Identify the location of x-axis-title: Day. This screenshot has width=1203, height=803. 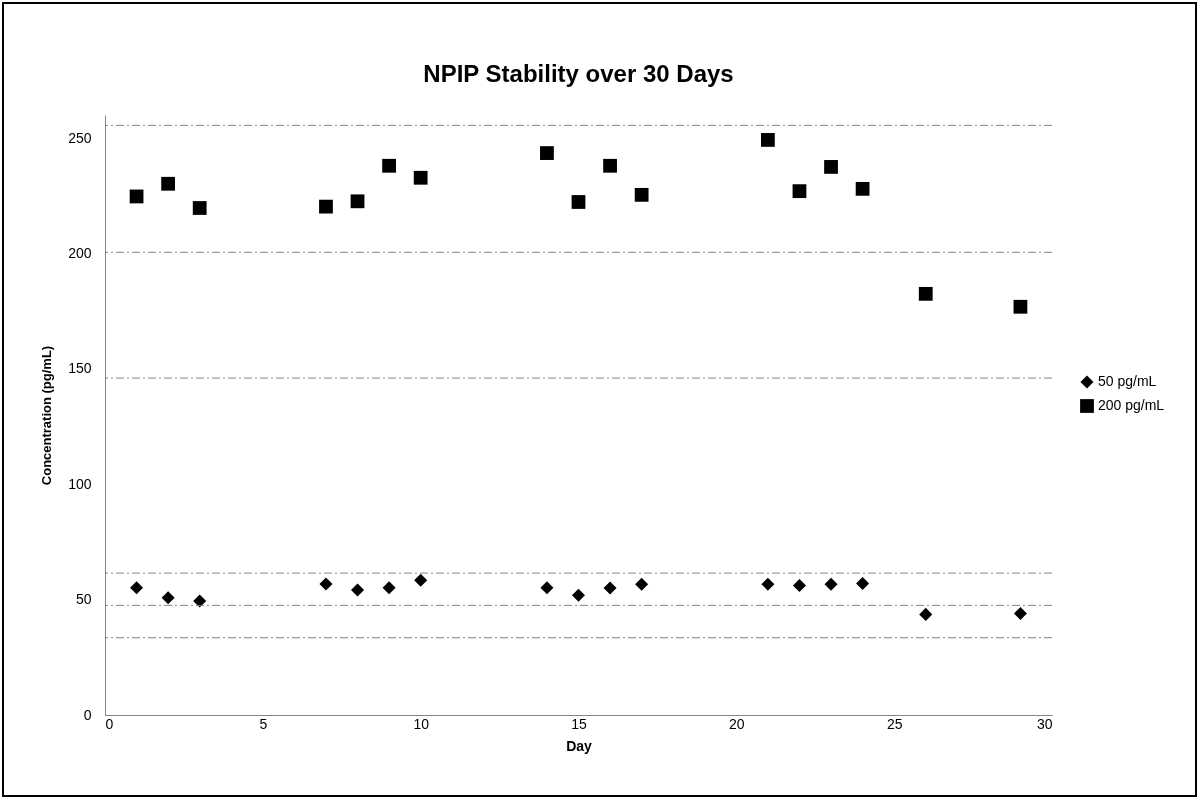
(579, 745).